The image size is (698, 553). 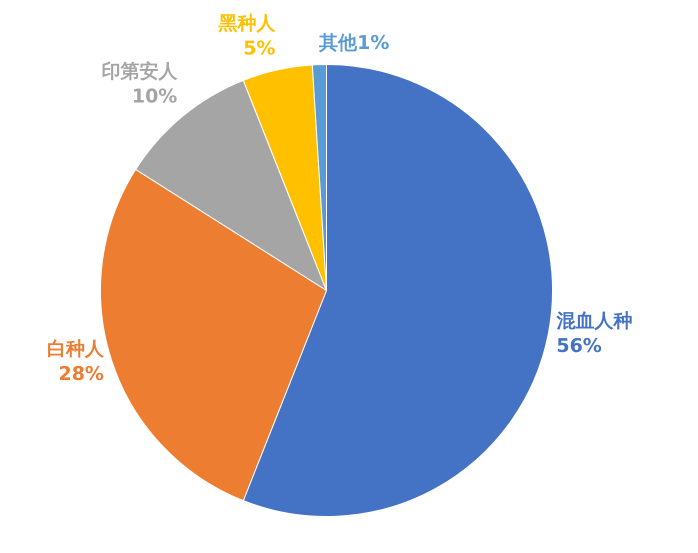 I want to click on data-label: 28%, so click(x=81, y=374).